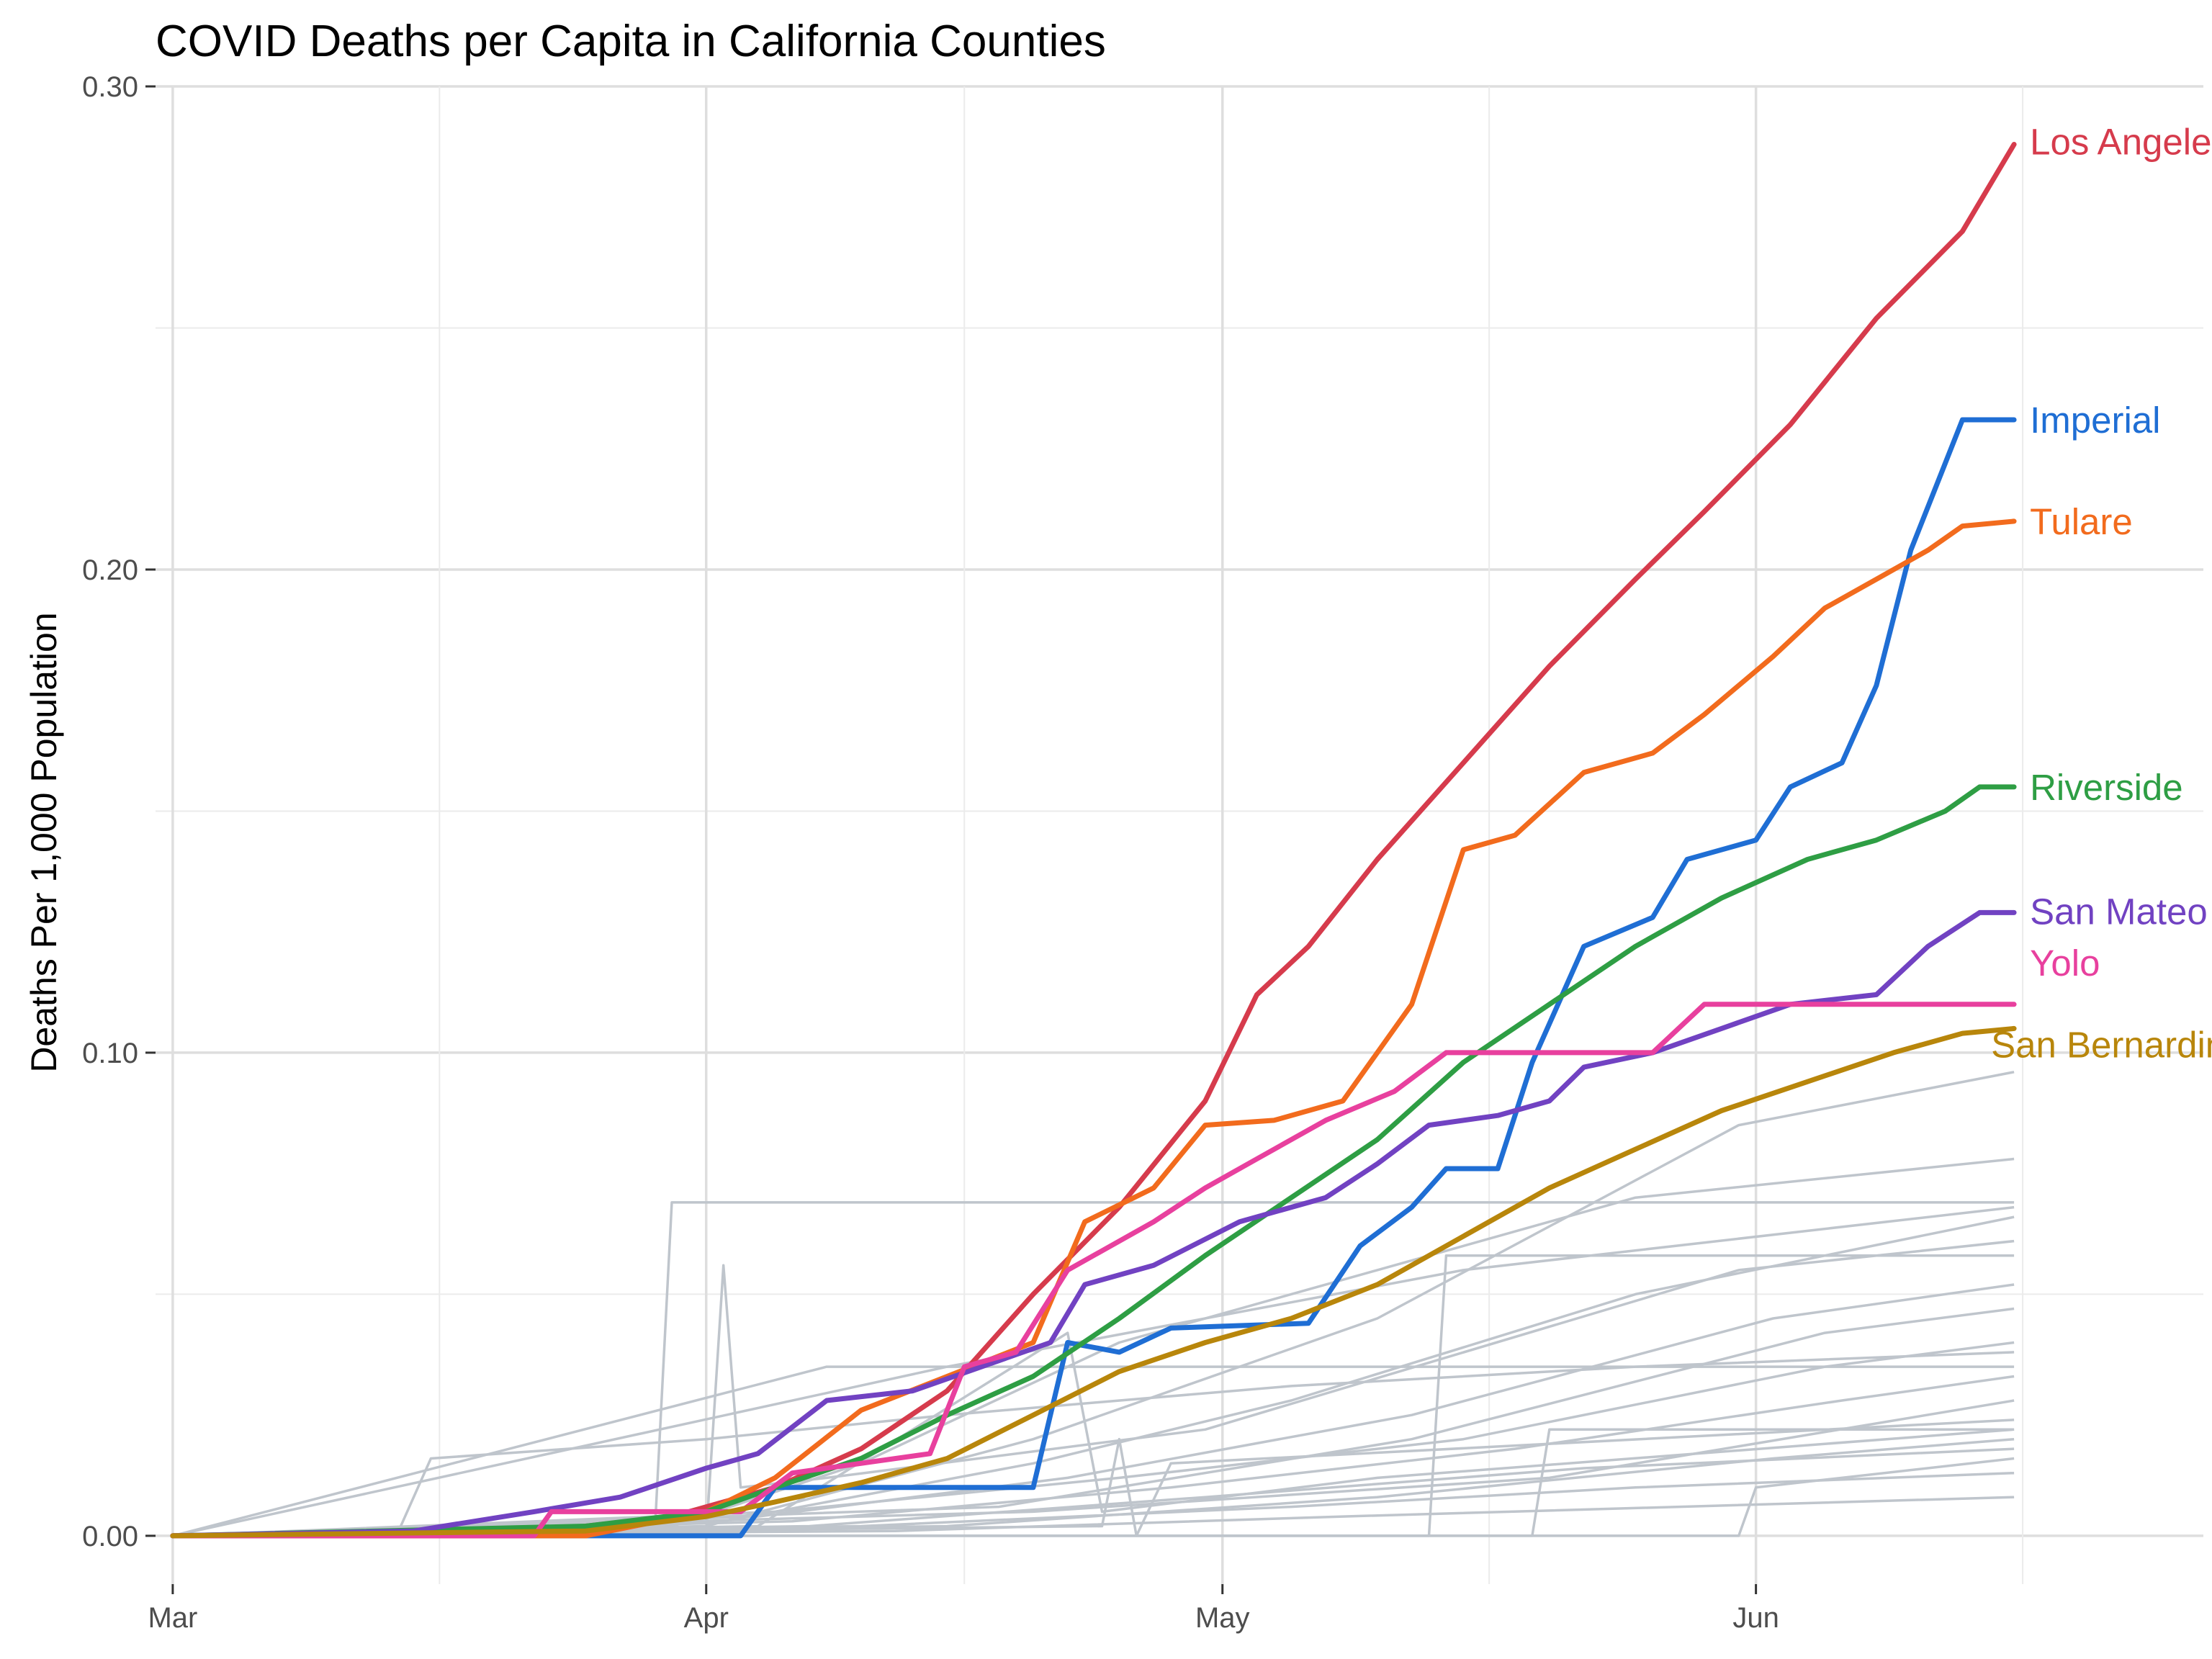 This screenshot has height=1659, width=2212. What do you see at coordinates (110, 570) in the screenshot?
I see `y-tick-label: 0.20` at bounding box center [110, 570].